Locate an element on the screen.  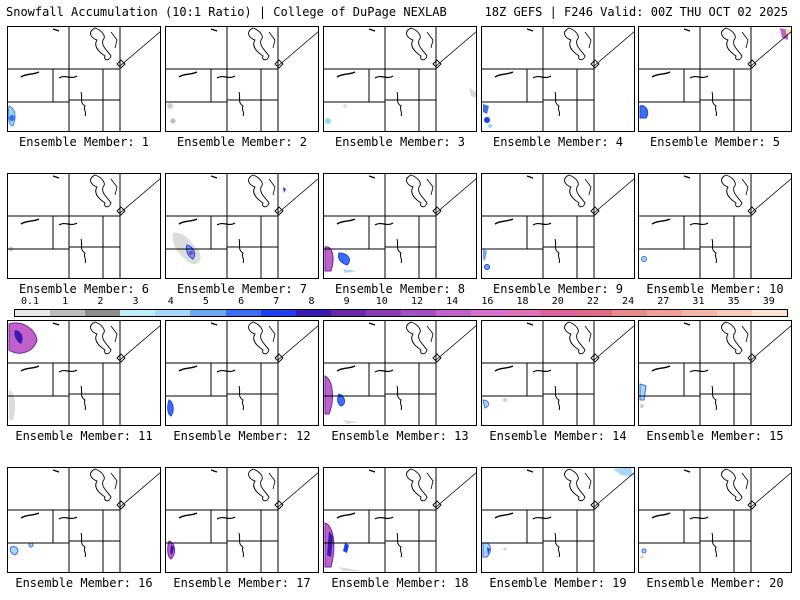
member-caption: Ensemble Member: 6 is located at coordinates (84, 289).